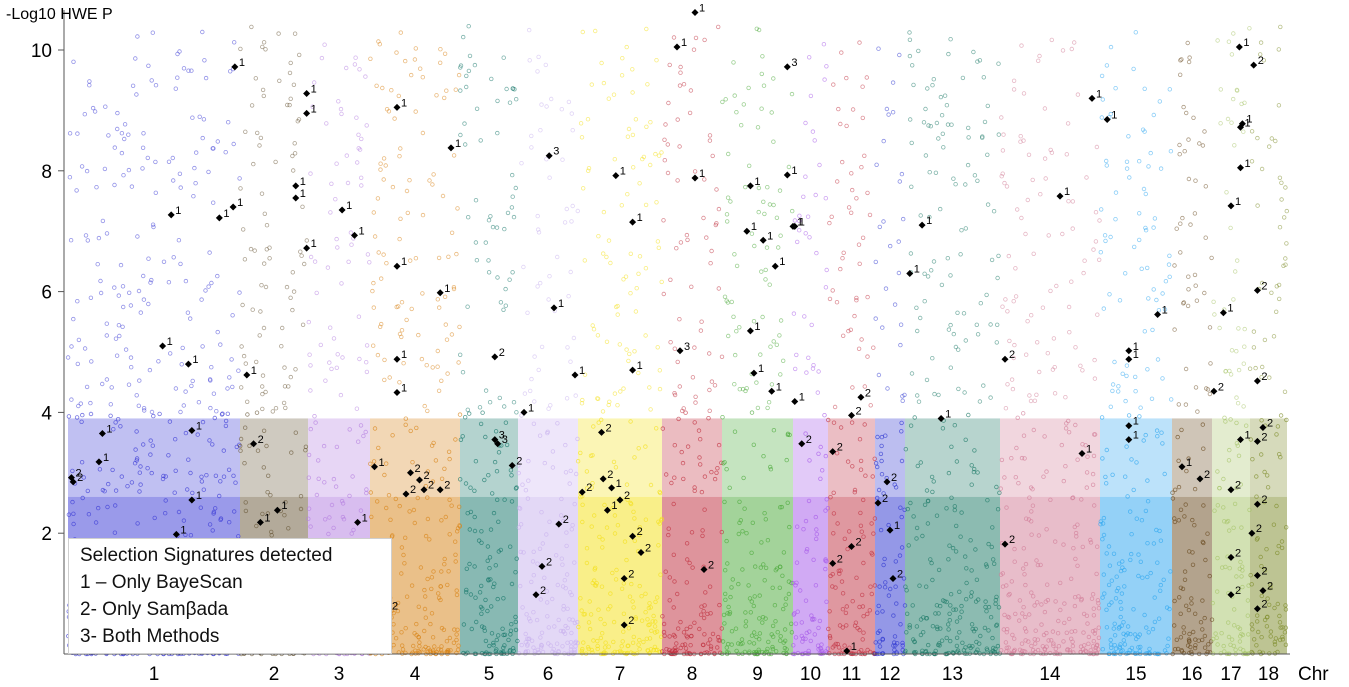  I want to click on signature-method-label: 2, so click(631, 621).